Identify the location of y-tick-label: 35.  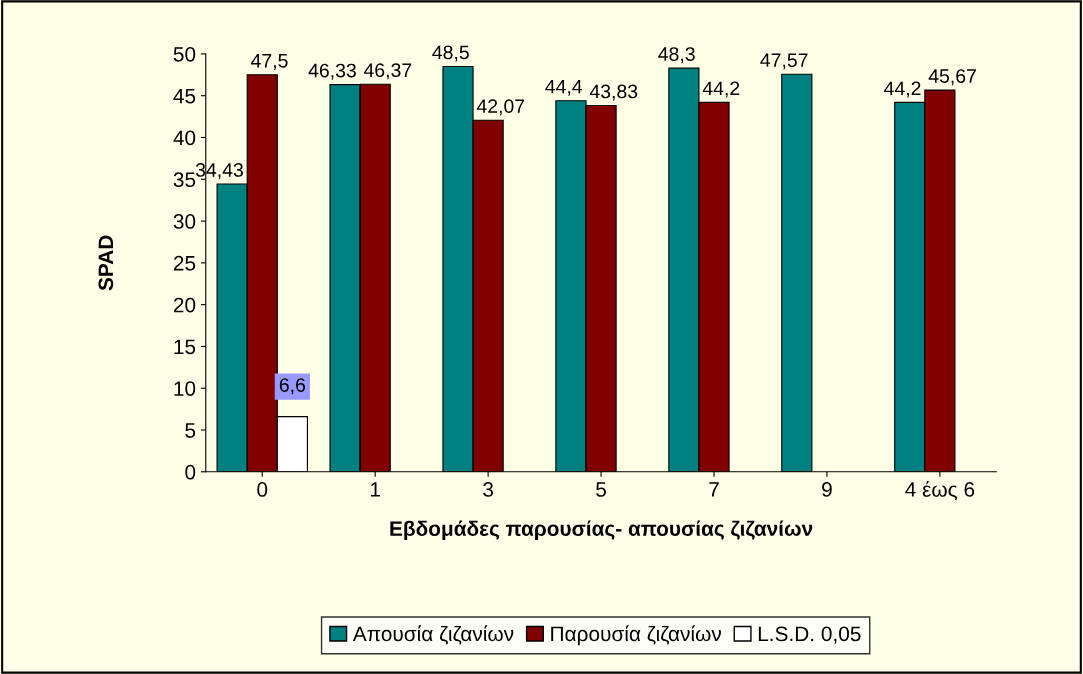
(184, 180).